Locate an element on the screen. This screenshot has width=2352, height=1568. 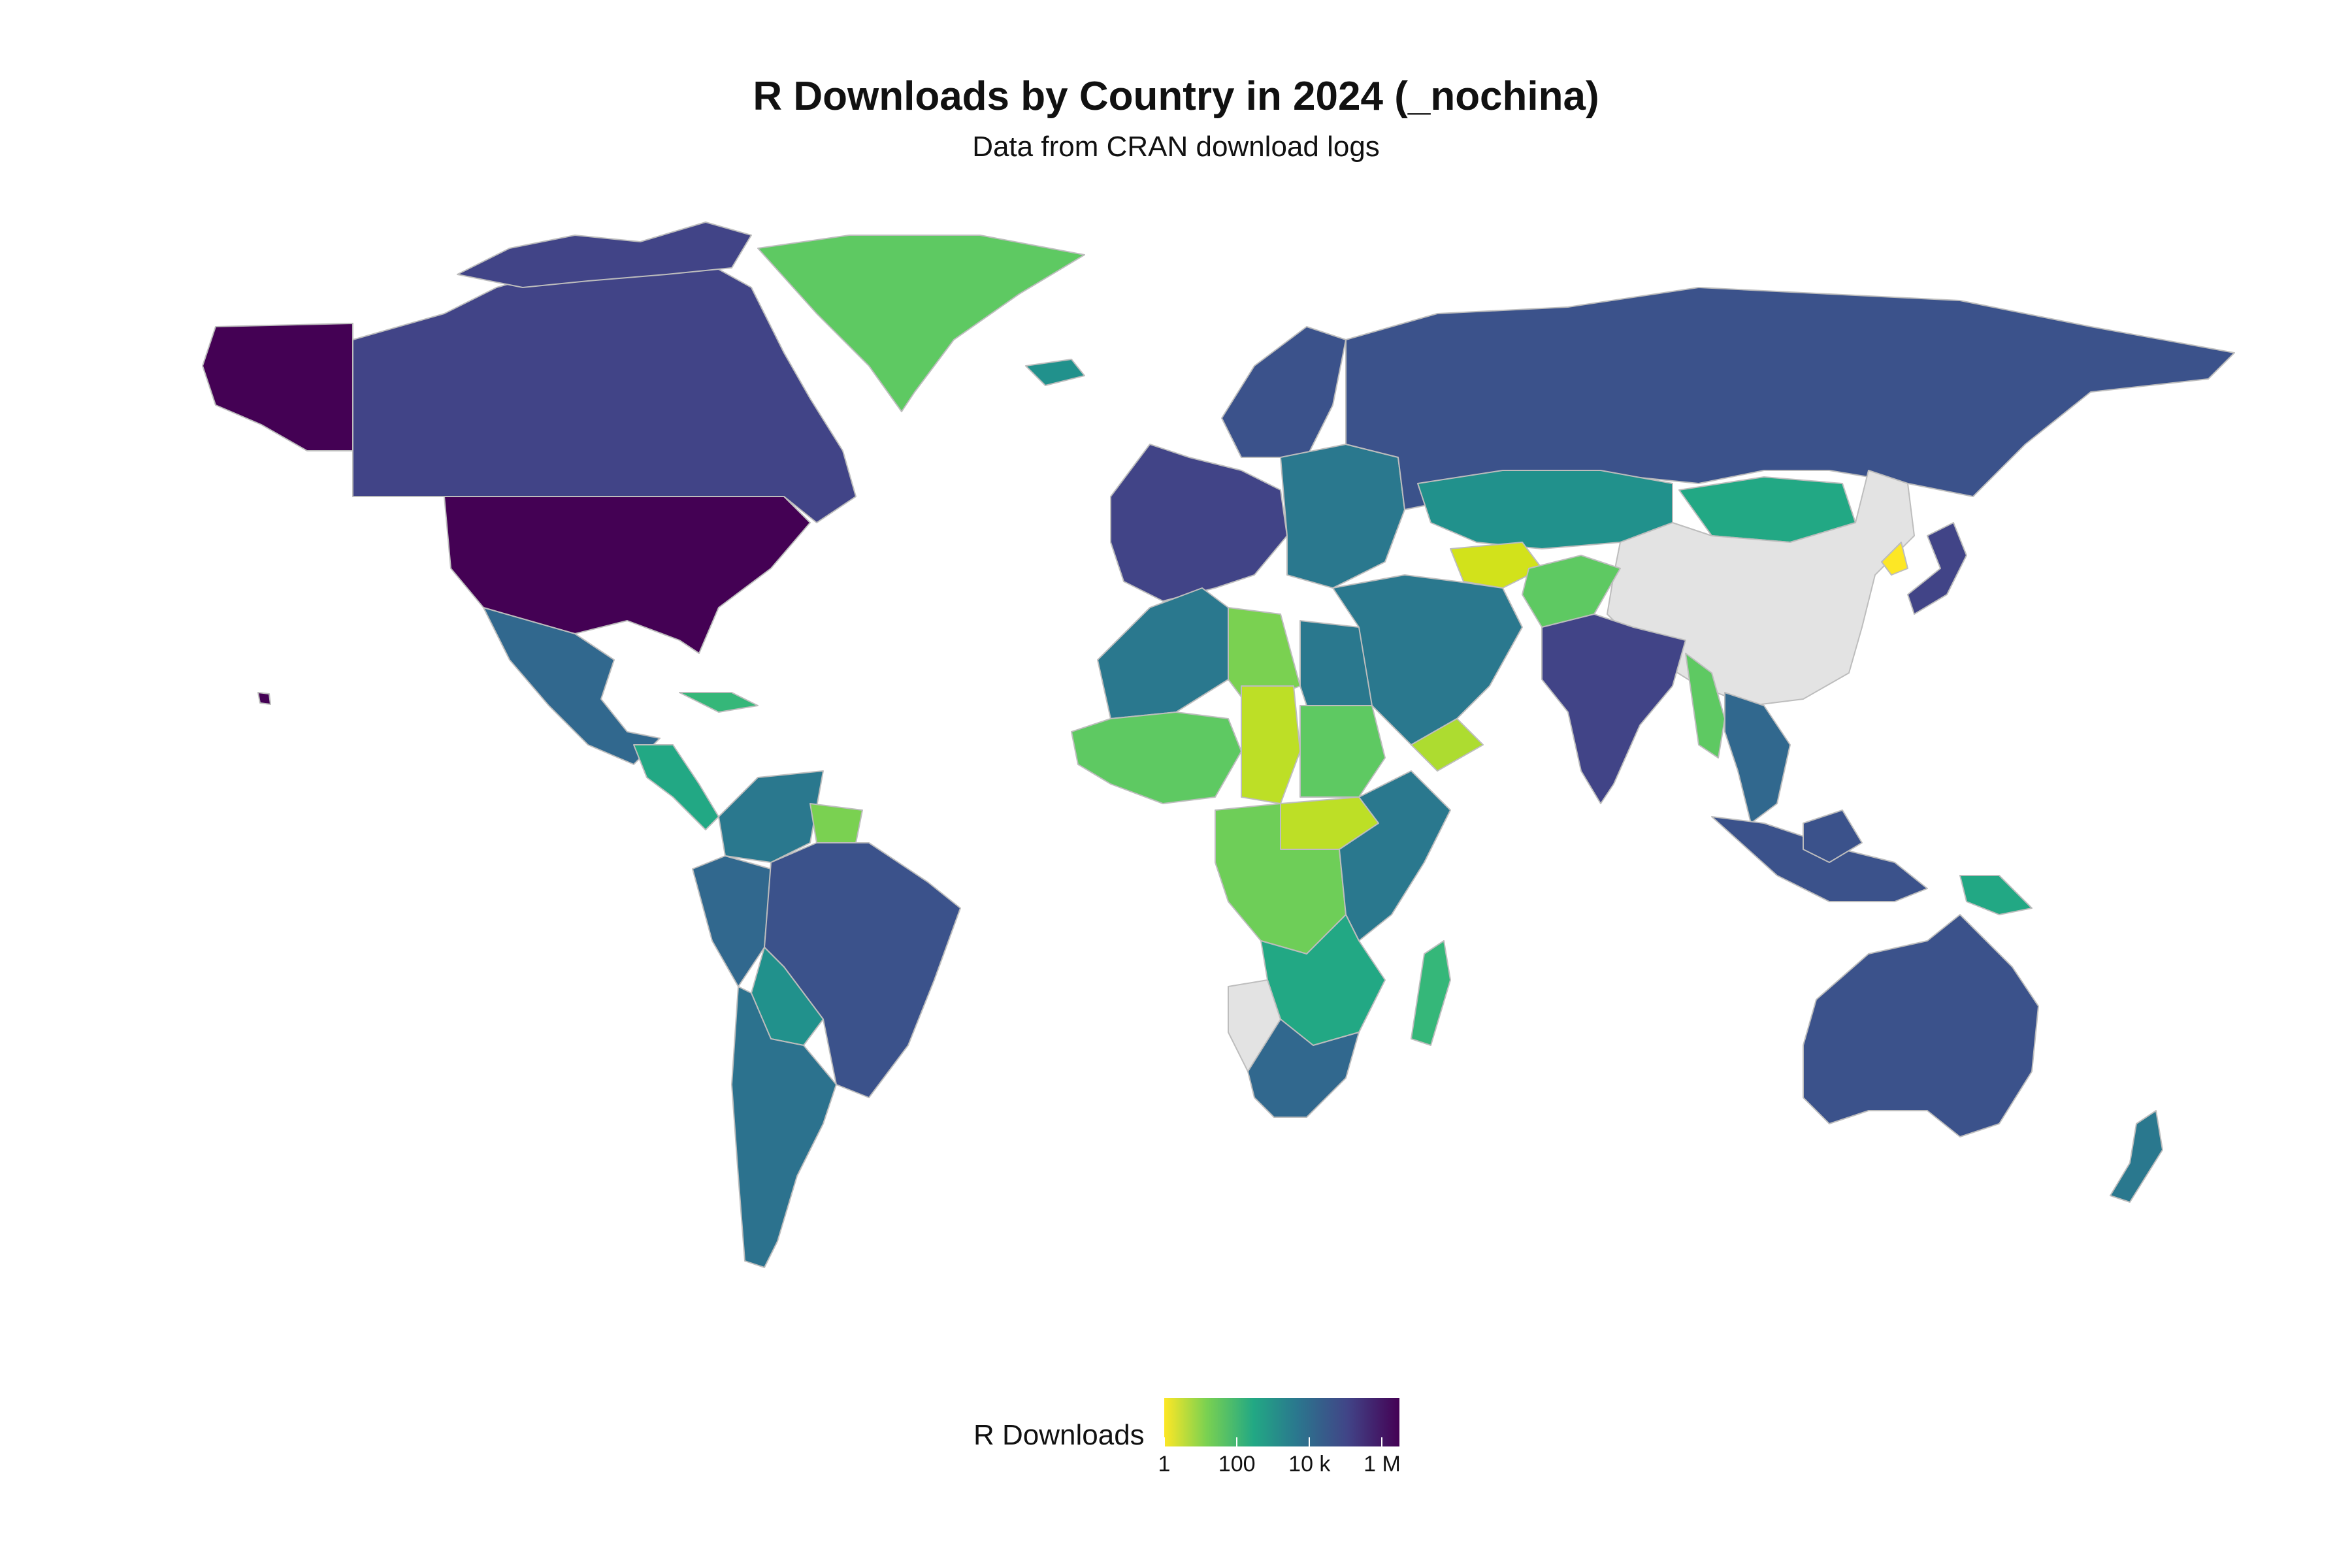
region-indonesia is located at coordinates (1819, 859).